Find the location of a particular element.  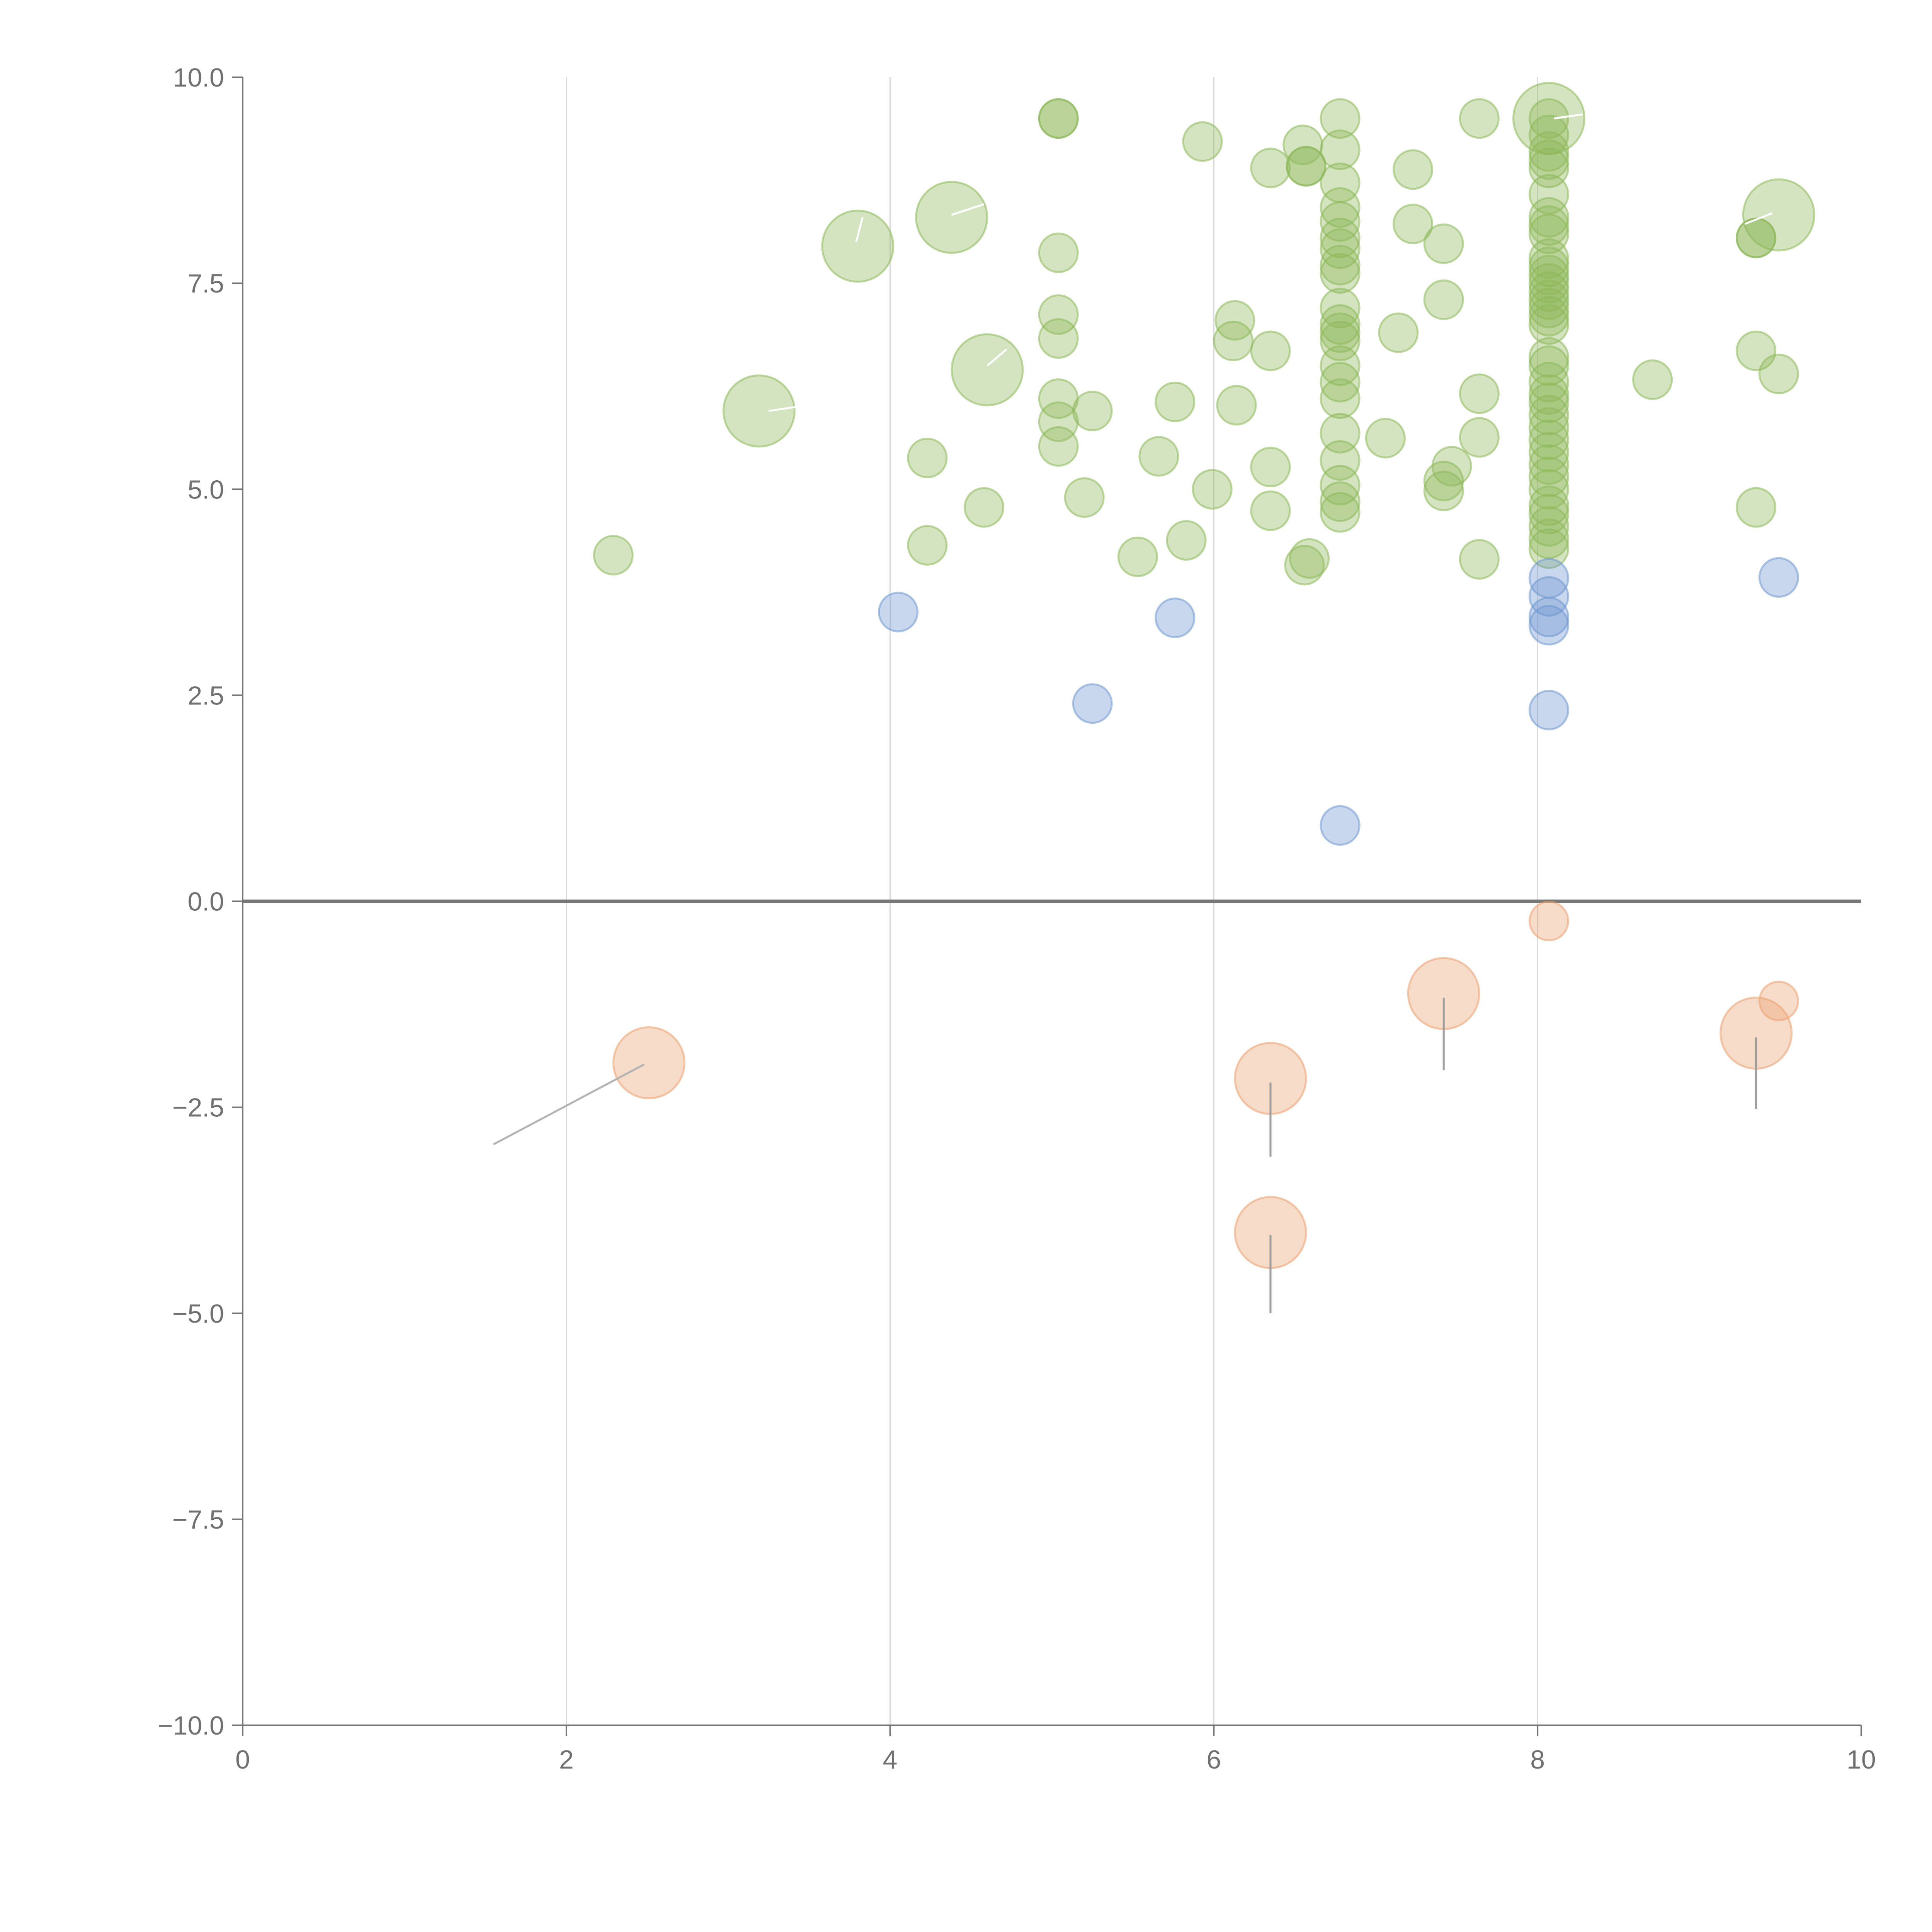

y-tick-label: 10.0 is located at coordinates (198, 78).